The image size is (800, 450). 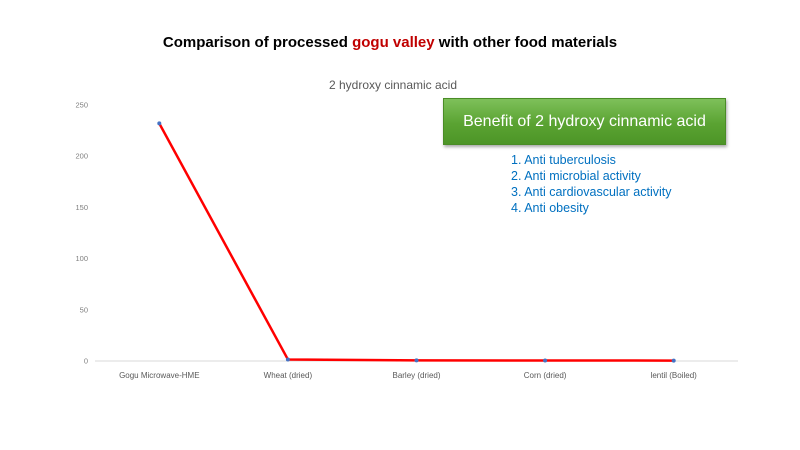 I want to click on y-tick-label: 100, so click(x=81, y=258).